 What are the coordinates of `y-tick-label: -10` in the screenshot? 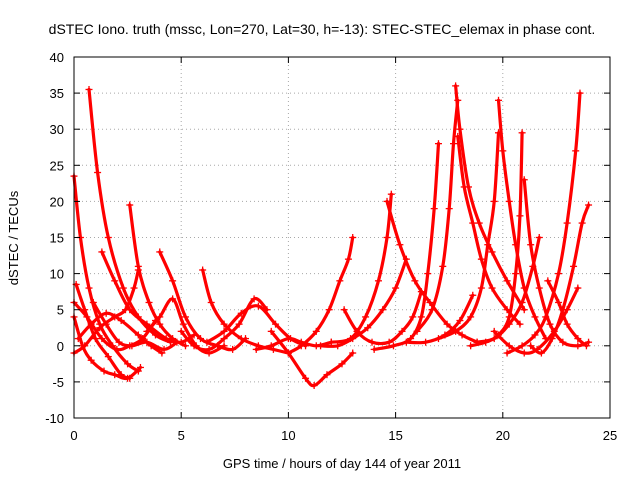 It's located at (54, 418).